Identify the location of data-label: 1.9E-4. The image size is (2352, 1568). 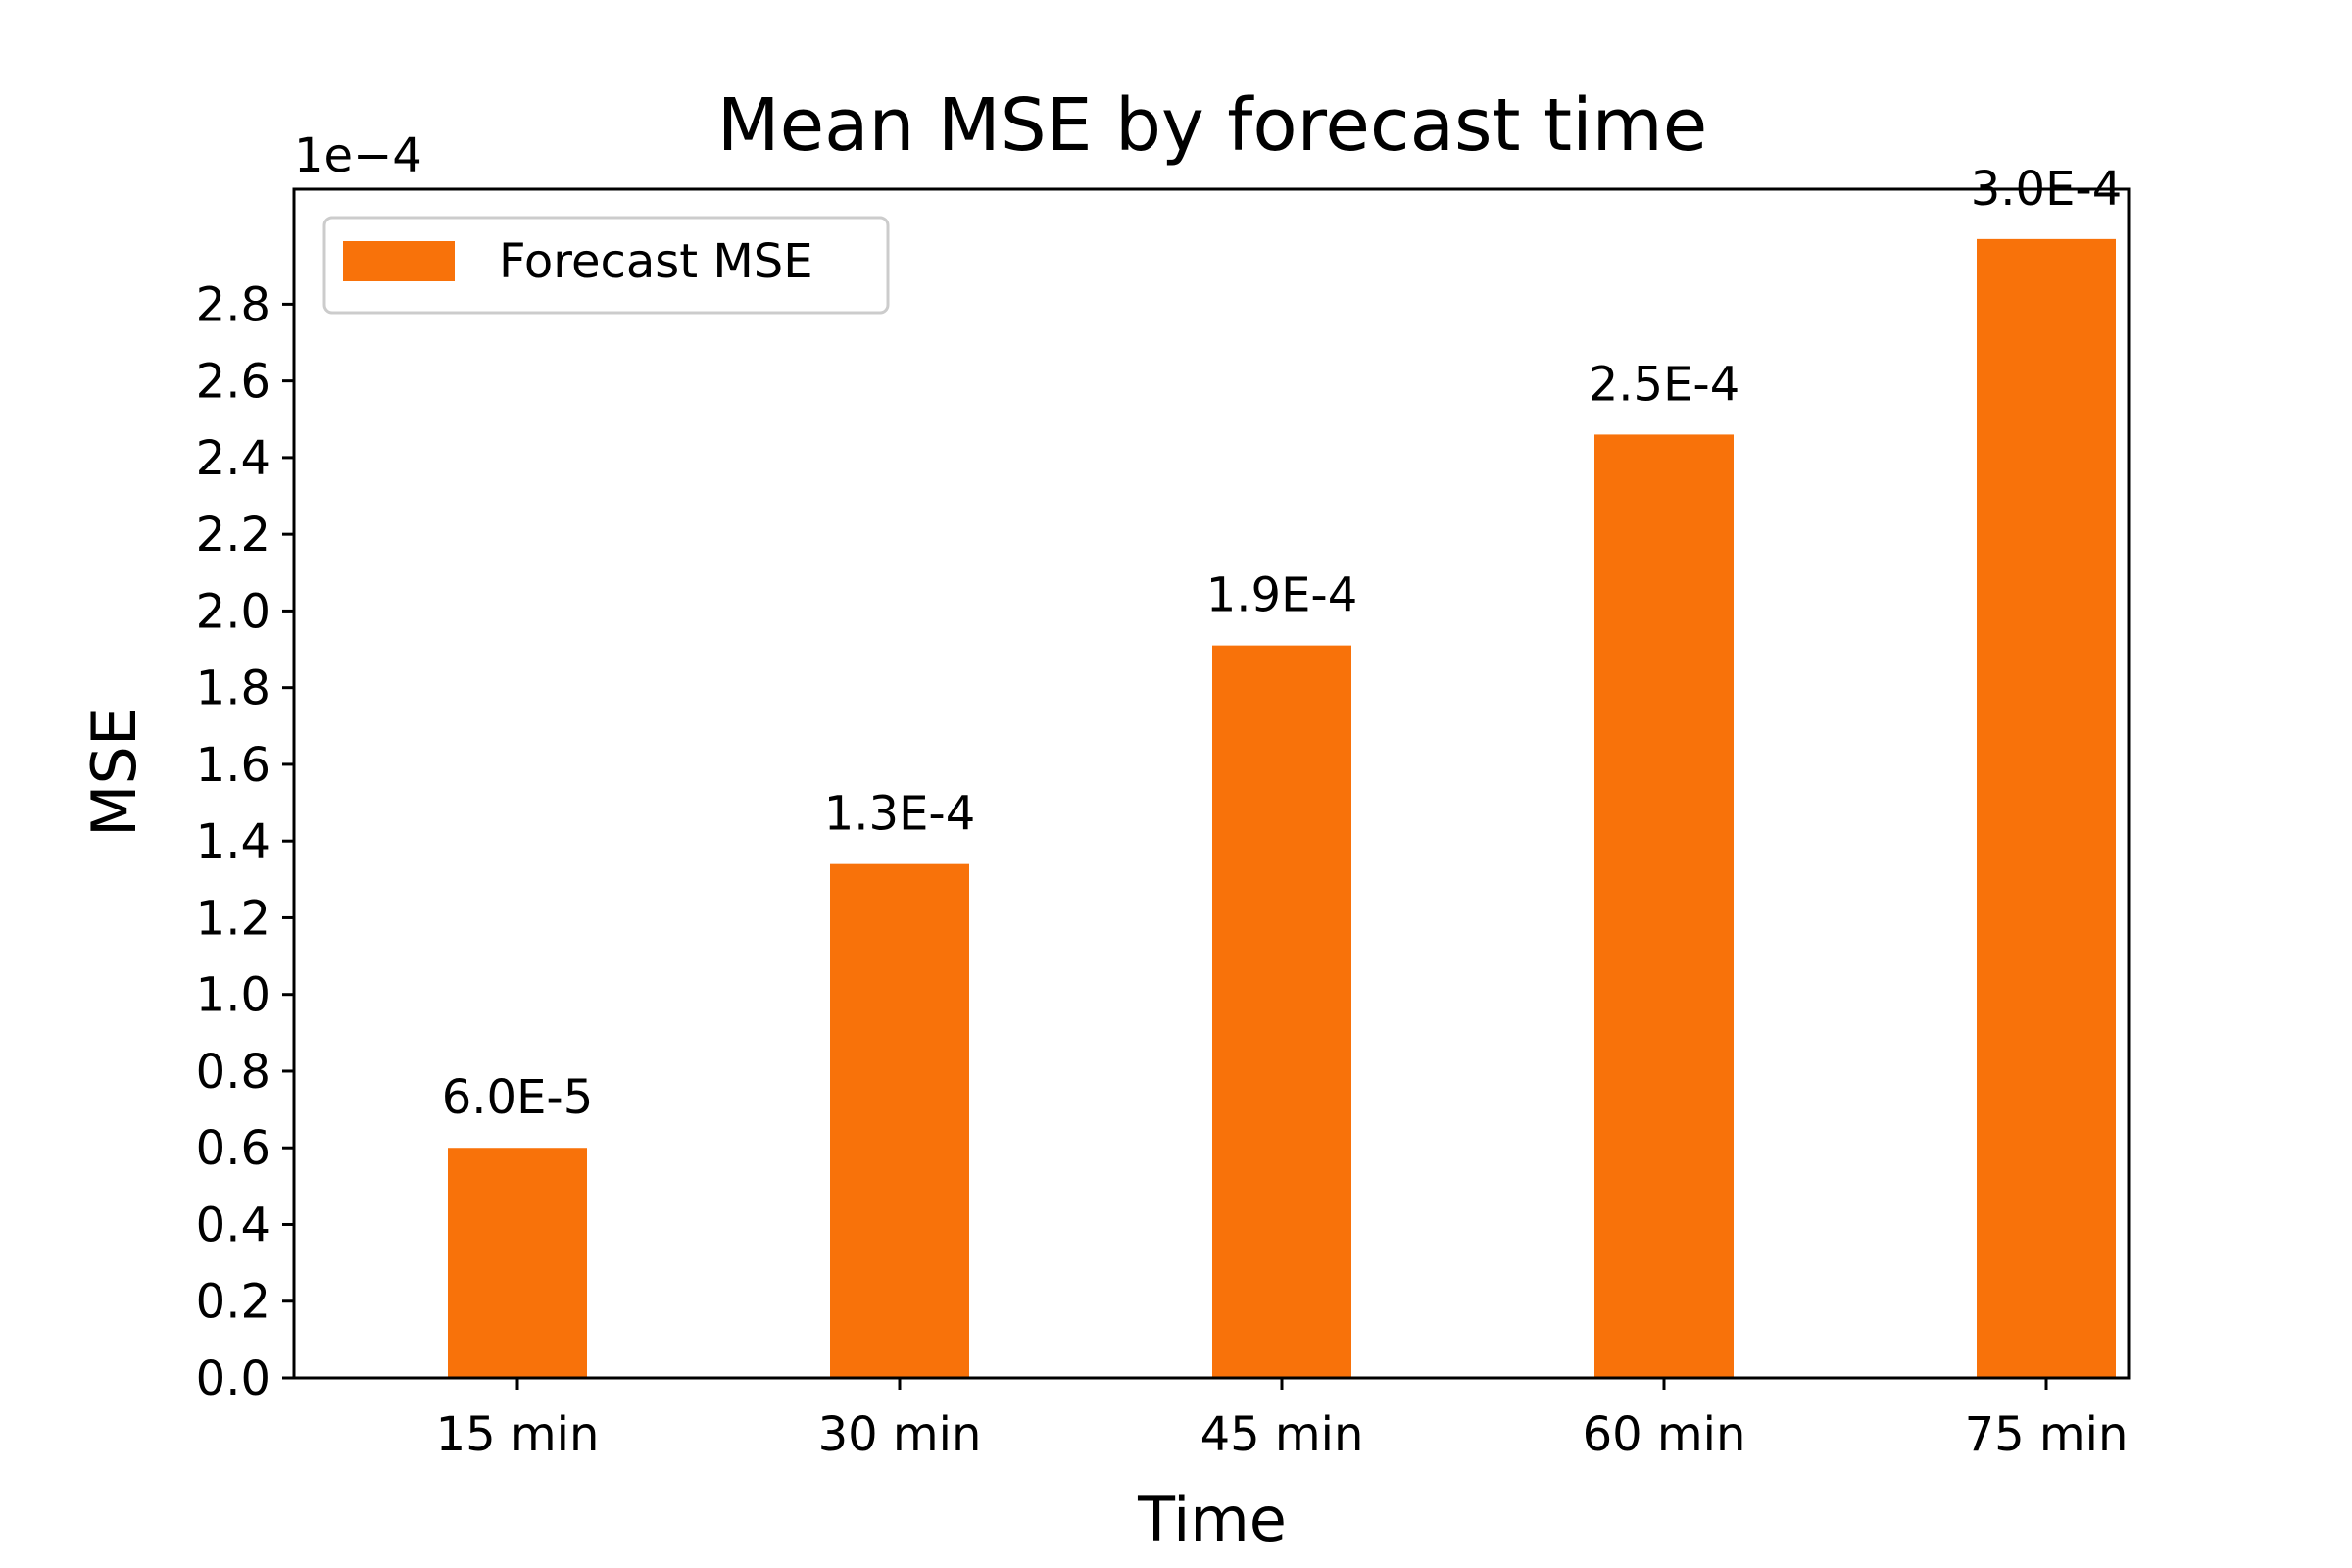
(1282, 595).